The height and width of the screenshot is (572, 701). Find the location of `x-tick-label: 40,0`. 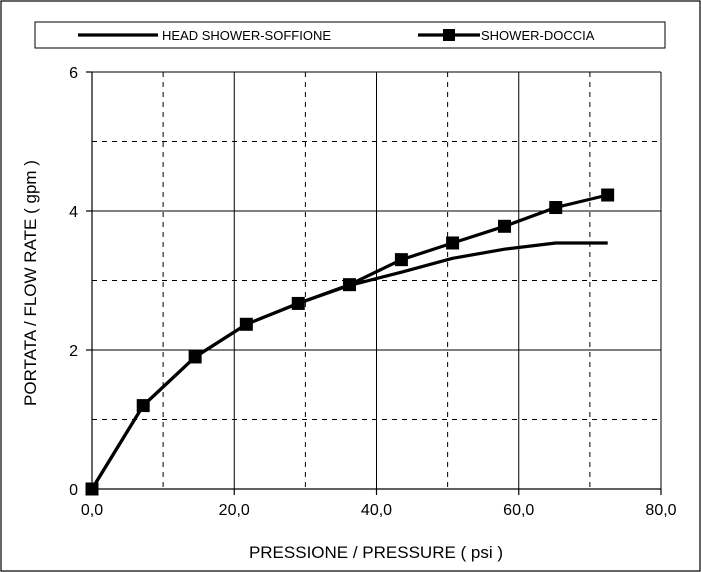

x-tick-label: 40,0 is located at coordinates (376, 510).